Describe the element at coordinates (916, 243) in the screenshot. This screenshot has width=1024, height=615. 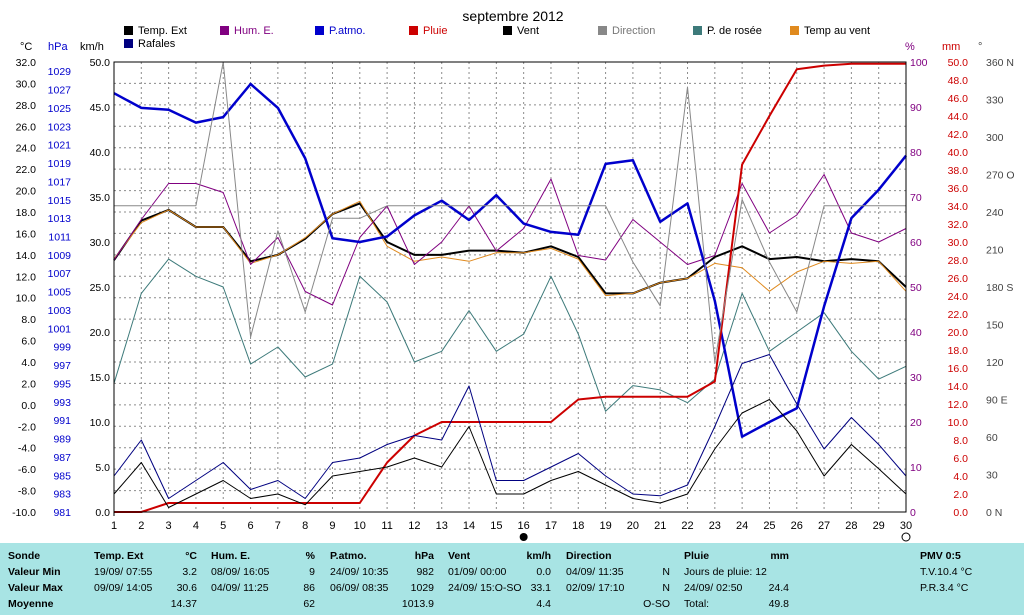
I see `y-tick-label-humidity: 60` at that location.